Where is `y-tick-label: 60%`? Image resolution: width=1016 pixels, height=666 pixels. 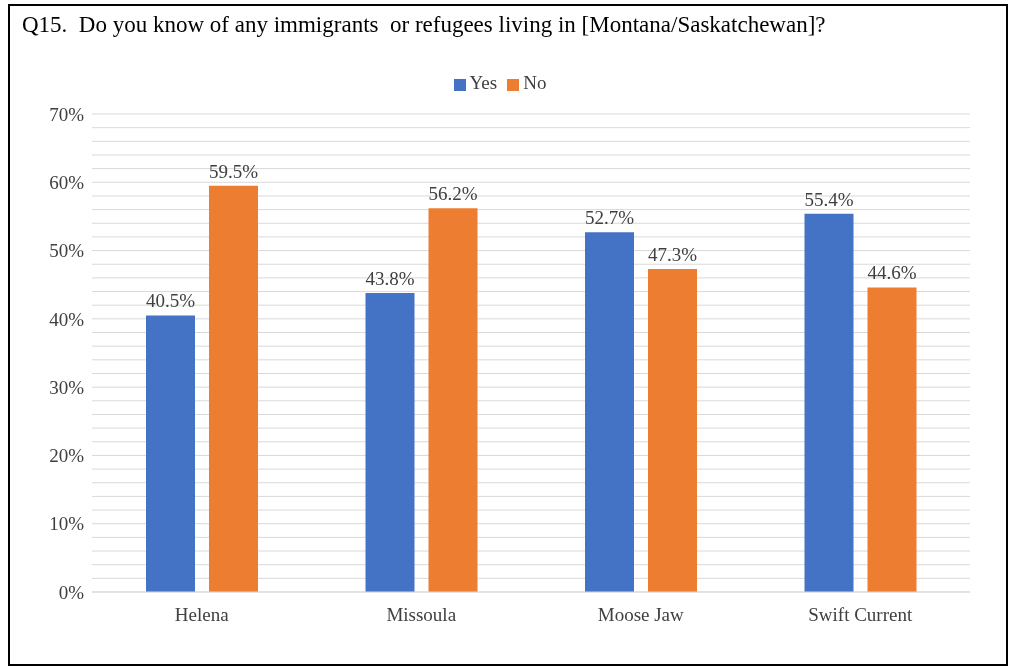
y-tick-label: 60% is located at coordinates (67, 183).